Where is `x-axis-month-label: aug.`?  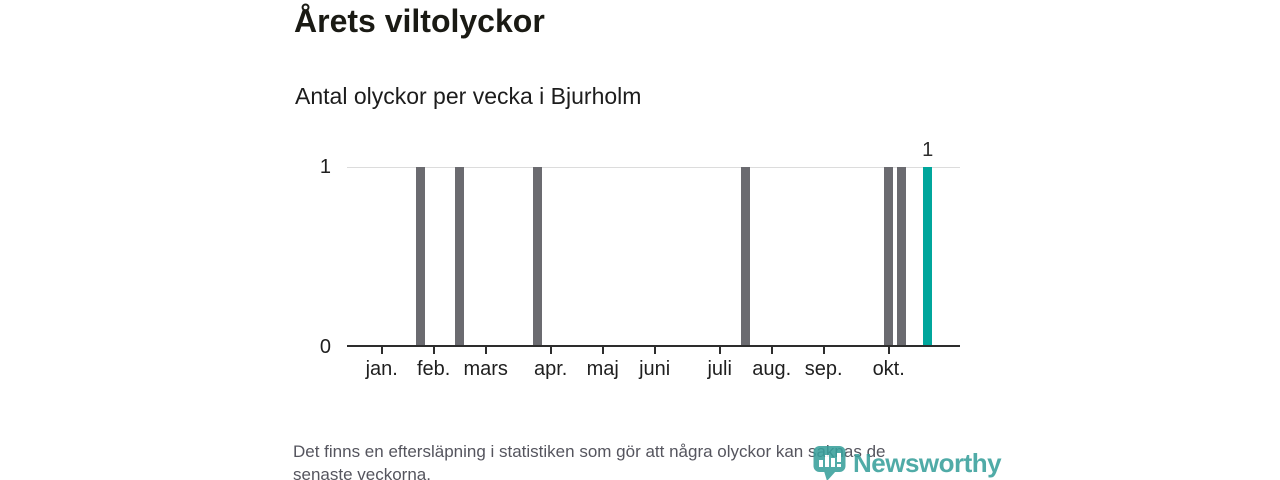 x-axis-month-label: aug. is located at coordinates (772, 369).